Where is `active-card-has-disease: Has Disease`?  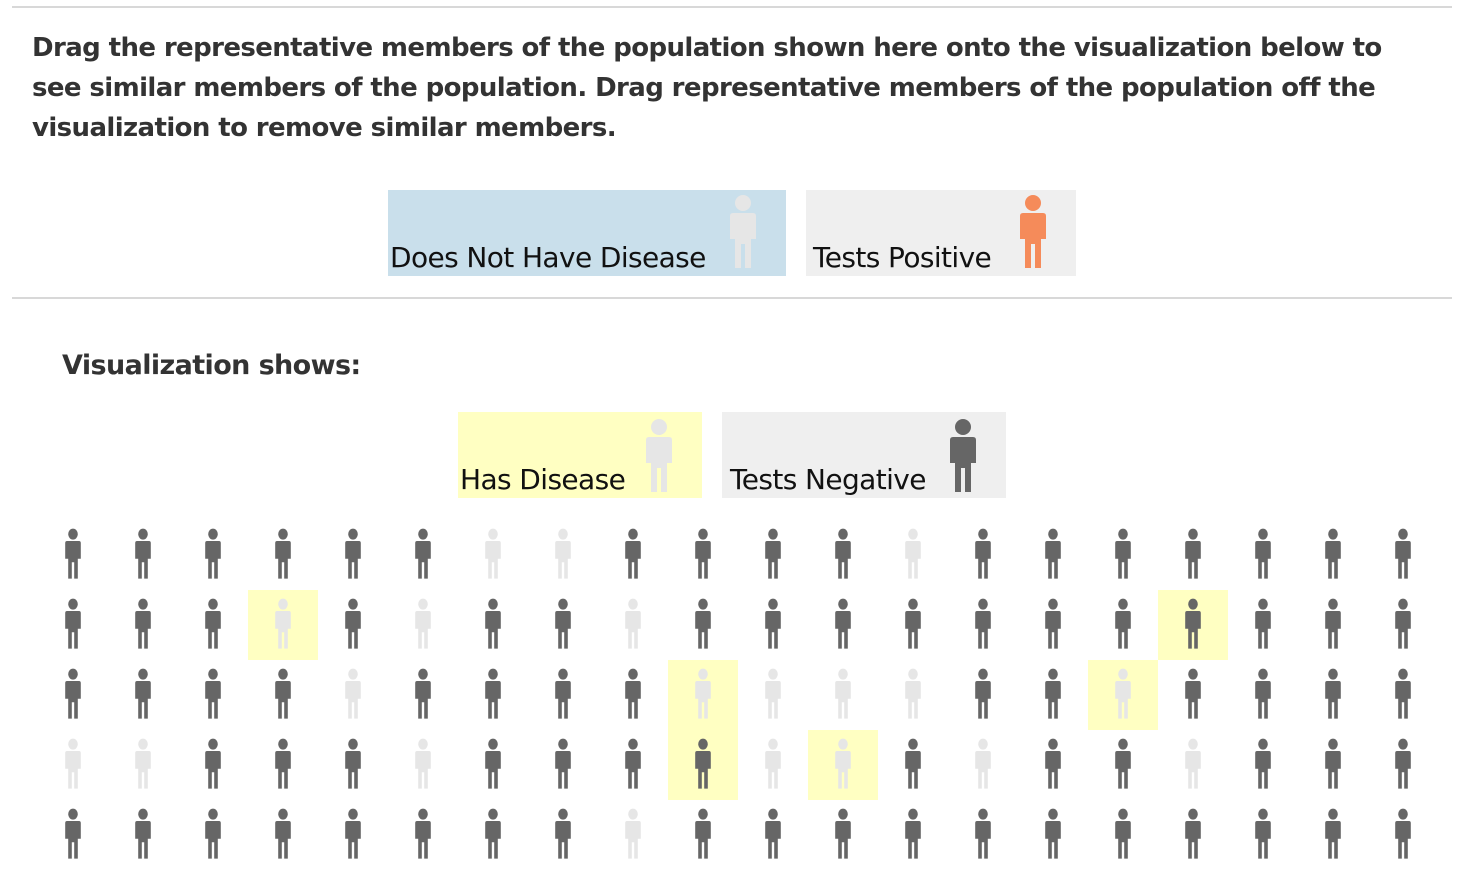 active-card-has-disease: Has Disease is located at coordinates (580, 455).